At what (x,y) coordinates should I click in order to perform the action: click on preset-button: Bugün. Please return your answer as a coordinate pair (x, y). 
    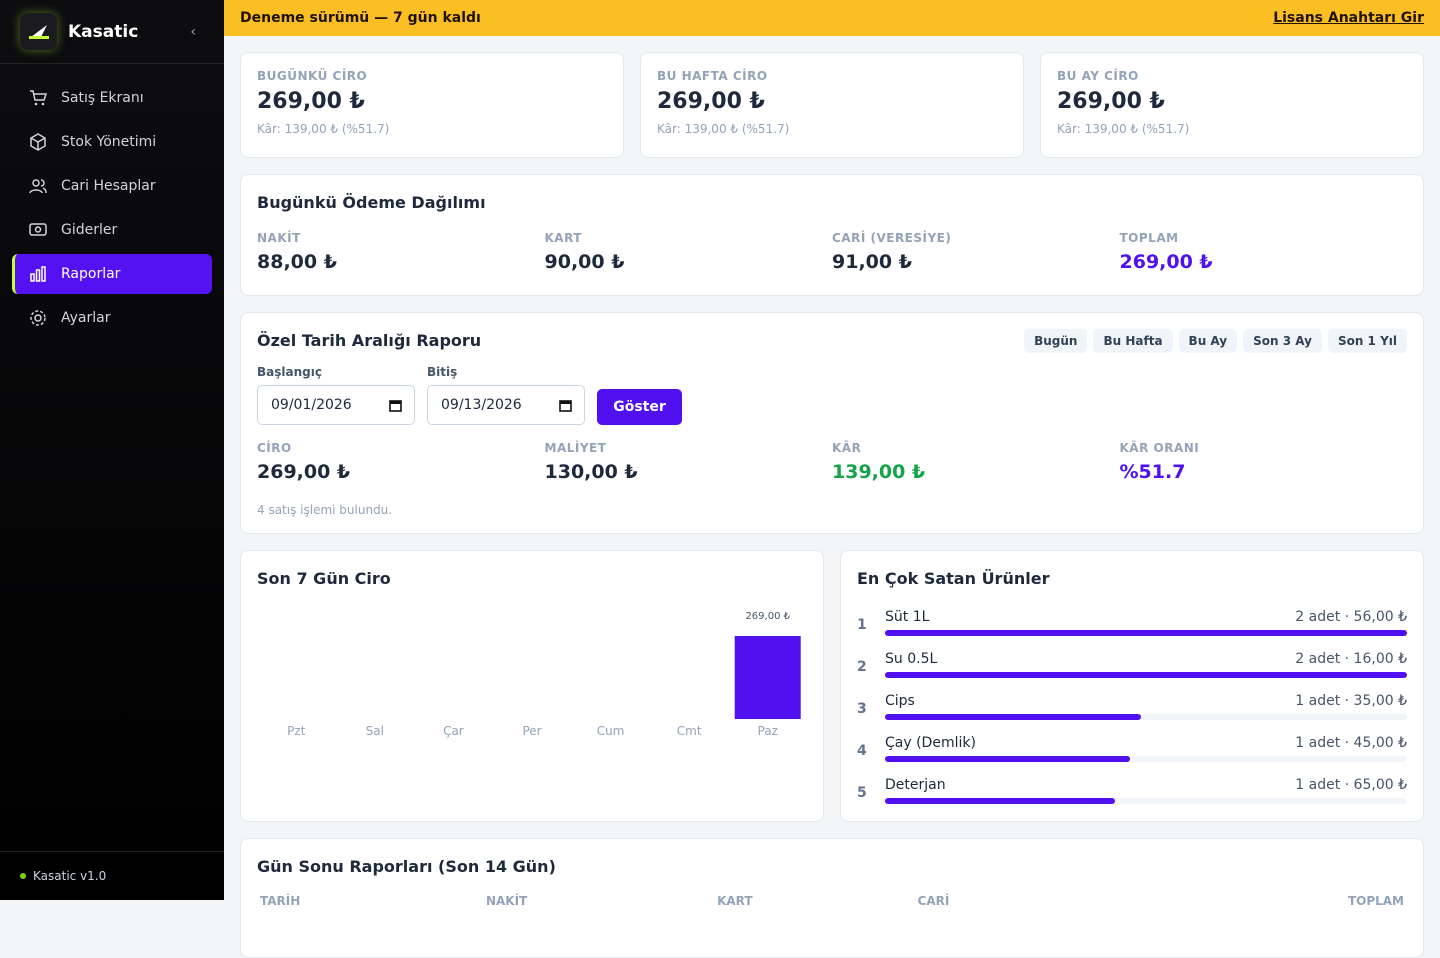
    Looking at the image, I should click on (1056, 341).